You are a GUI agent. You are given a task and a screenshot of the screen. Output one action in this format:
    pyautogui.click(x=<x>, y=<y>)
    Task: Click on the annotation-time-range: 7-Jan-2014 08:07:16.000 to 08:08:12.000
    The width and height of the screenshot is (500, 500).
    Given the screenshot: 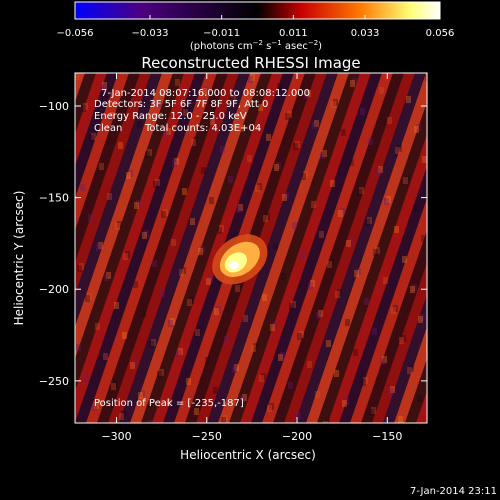 What is the action you would take?
    pyautogui.click(x=205, y=93)
    